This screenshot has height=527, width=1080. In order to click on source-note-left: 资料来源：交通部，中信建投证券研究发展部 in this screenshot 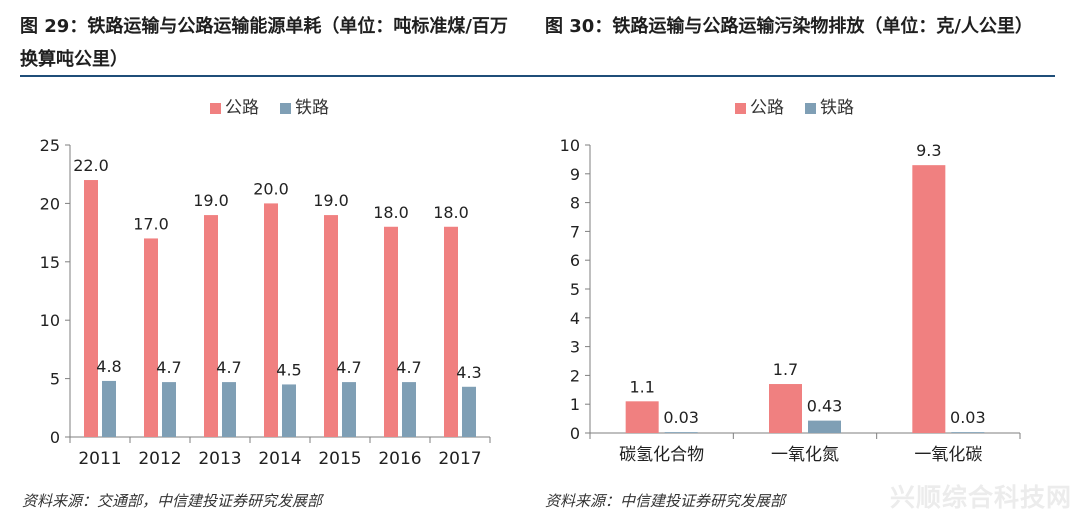, I will do `click(172, 501)`.